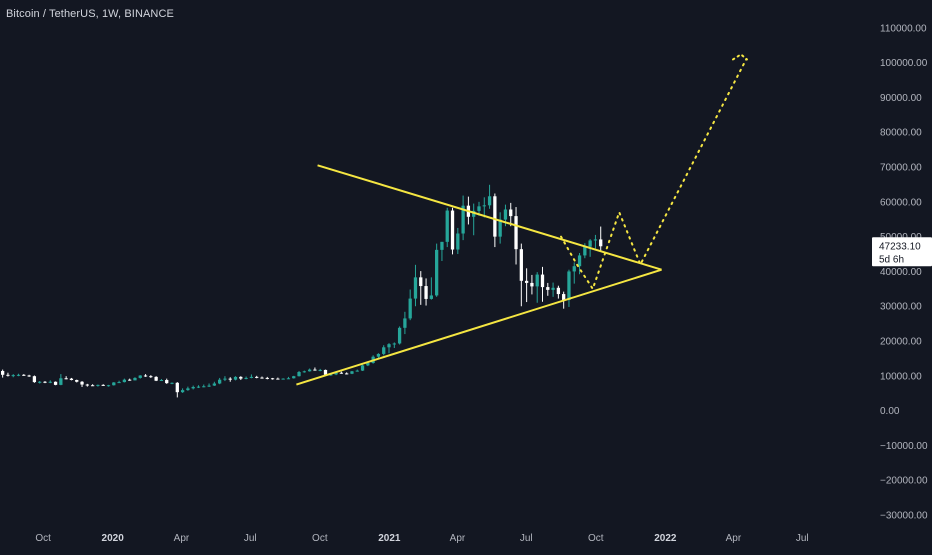 This screenshot has width=932, height=555. What do you see at coordinates (489, 217) in the screenshot?
I see `trendline-upper` at bounding box center [489, 217].